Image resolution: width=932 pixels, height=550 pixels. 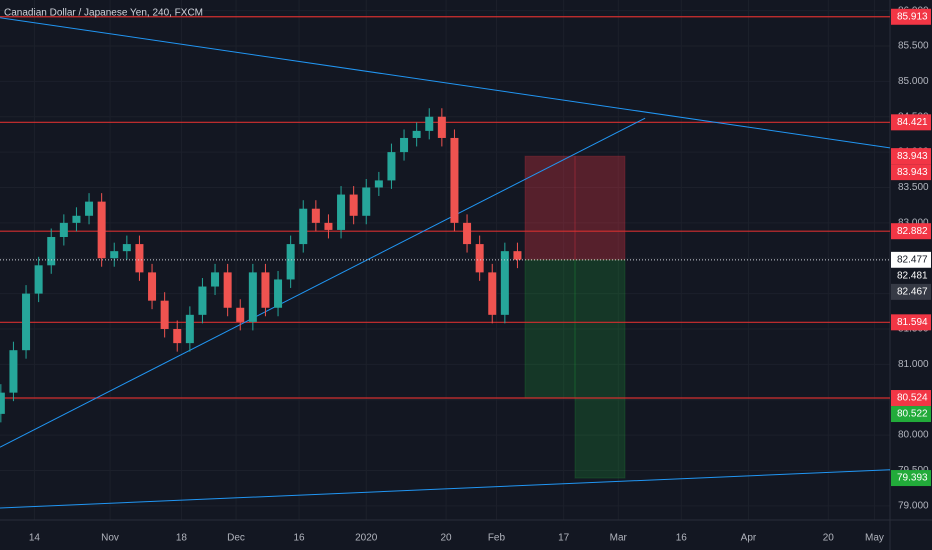 I want to click on price-label: 81.594, so click(x=912, y=322).